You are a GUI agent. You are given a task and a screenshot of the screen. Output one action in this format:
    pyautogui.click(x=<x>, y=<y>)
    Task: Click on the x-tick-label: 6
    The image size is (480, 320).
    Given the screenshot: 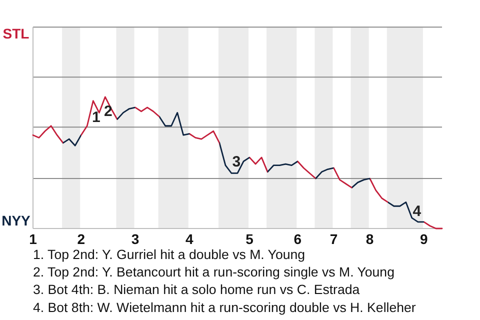 What is the action you would take?
    pyautogui.click(x=298, y=239)
    